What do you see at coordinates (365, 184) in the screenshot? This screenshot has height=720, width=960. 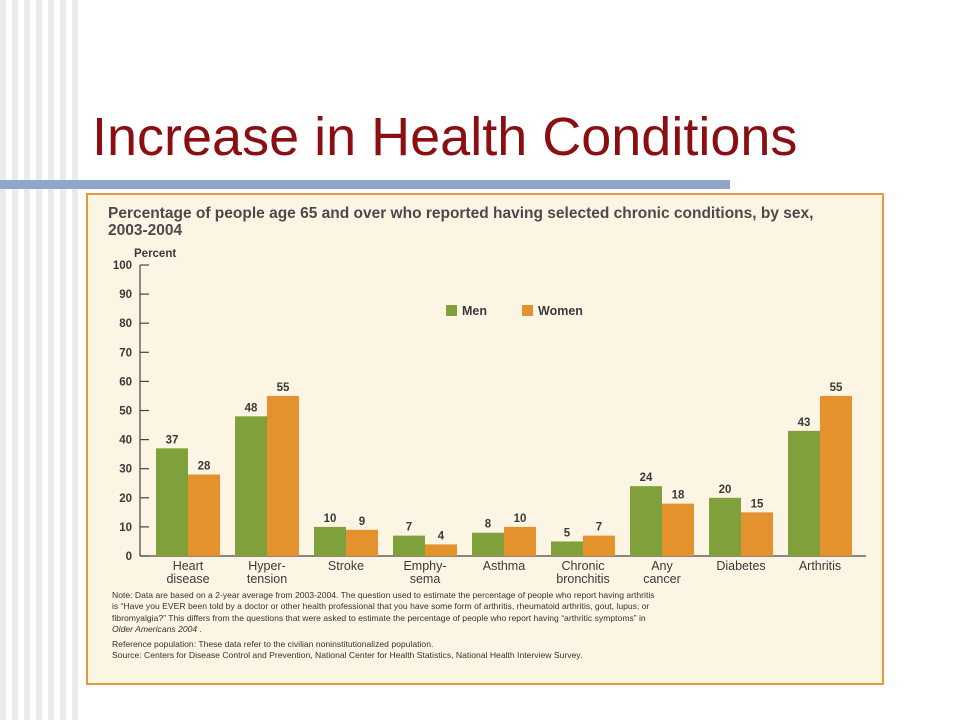 I see `title-underline` at bounding box center [365, 184].